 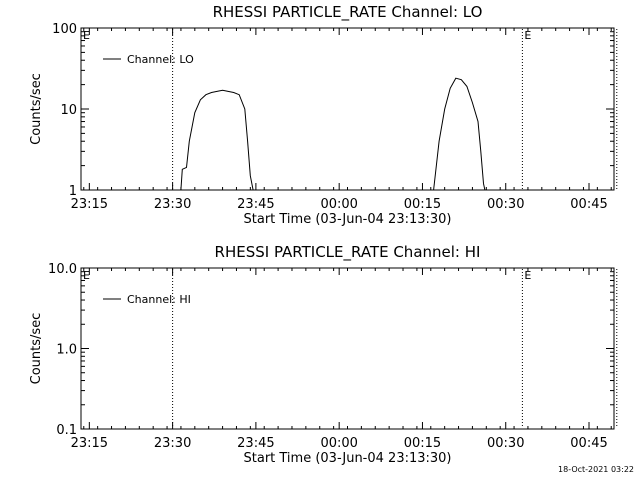 What do you see at coordinates (66, 430) in the screenshot?
I see `y-tick-label: 0.1` at bounding box center [66, 430].